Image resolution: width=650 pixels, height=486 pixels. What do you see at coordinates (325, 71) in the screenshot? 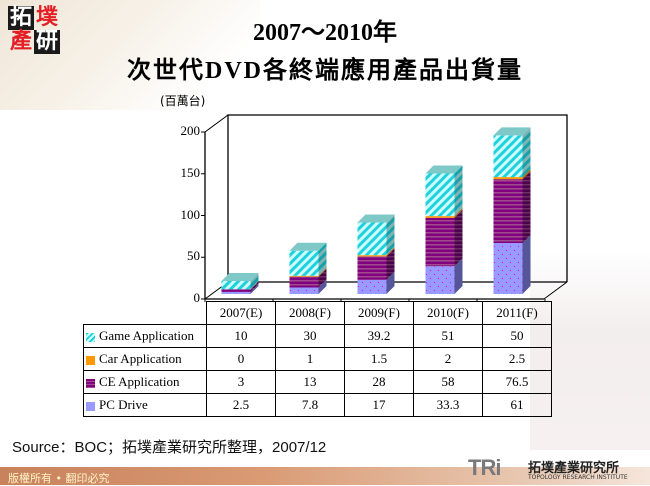
I see `page-title-line2: 次世代DVD各終端應用產品出貨量` at bounding box center [325, 71].